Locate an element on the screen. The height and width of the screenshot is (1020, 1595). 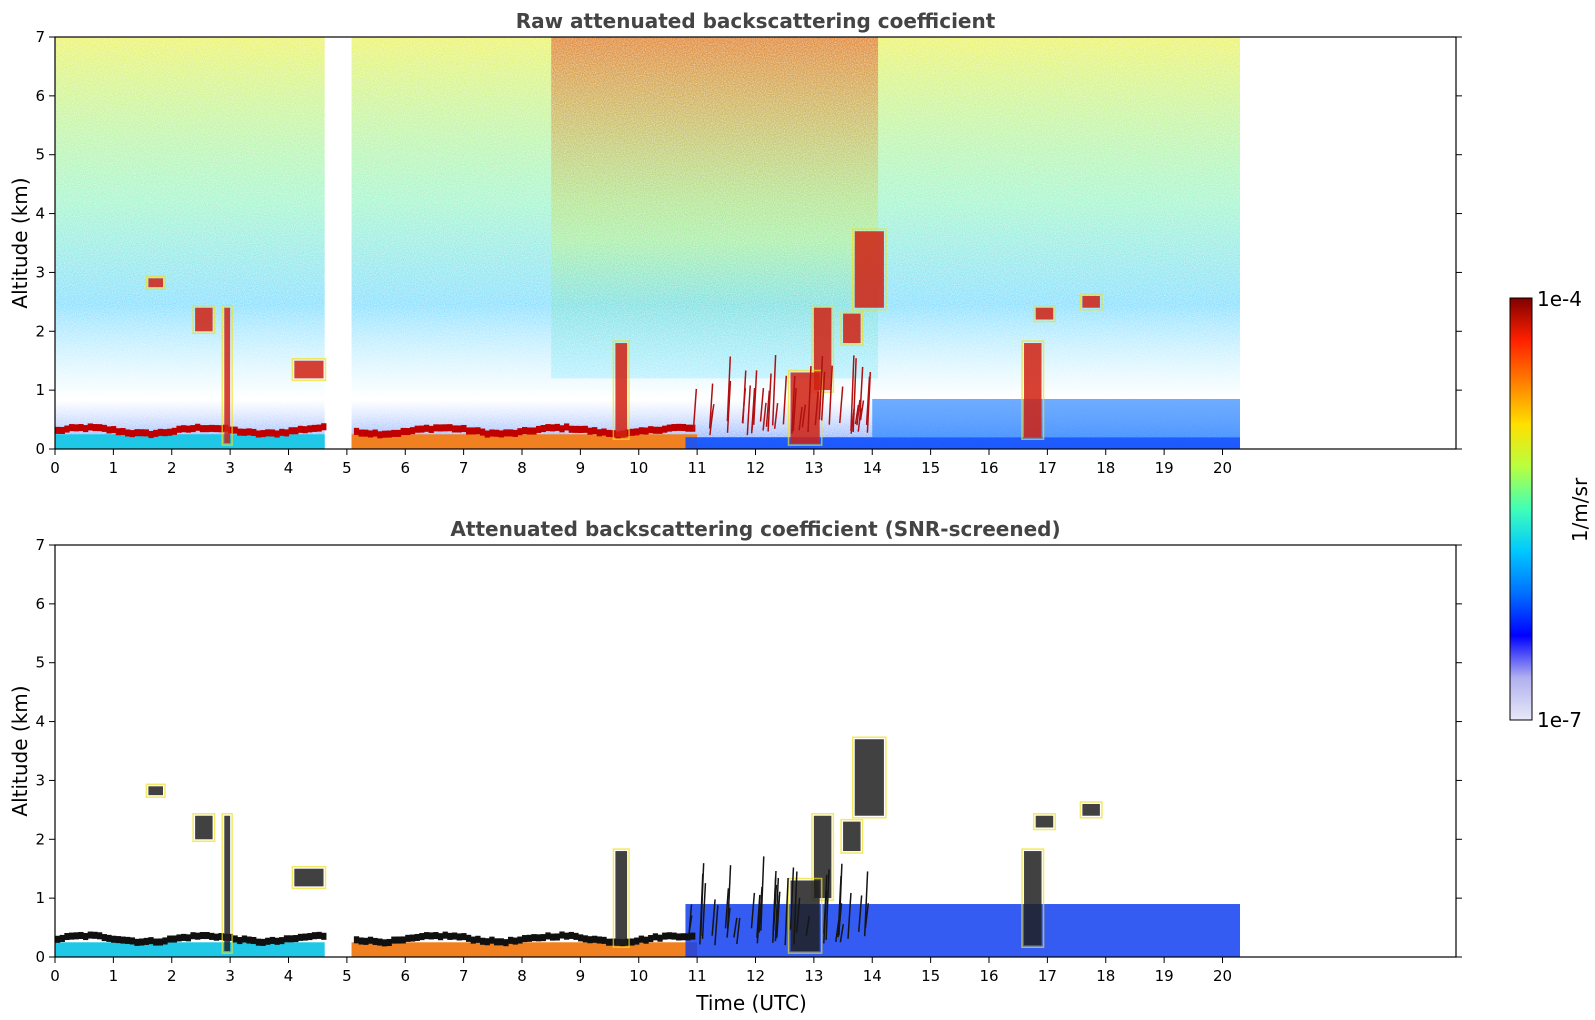
x-tick-label: 18 is located at coordinates (1105, 976).